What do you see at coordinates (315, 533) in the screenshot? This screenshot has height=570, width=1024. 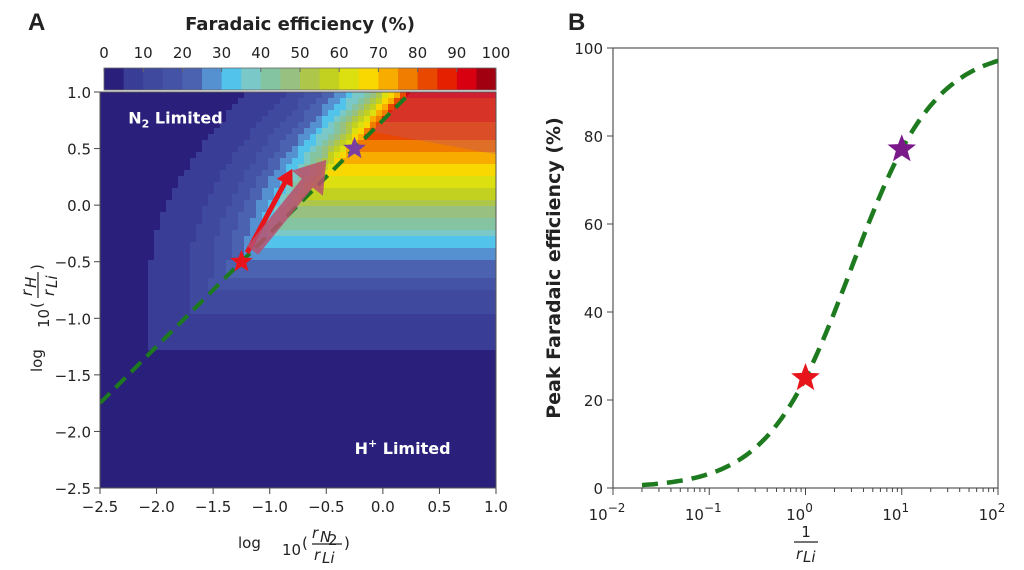 I see `svg-text: r` at bounding box center [315, 533].